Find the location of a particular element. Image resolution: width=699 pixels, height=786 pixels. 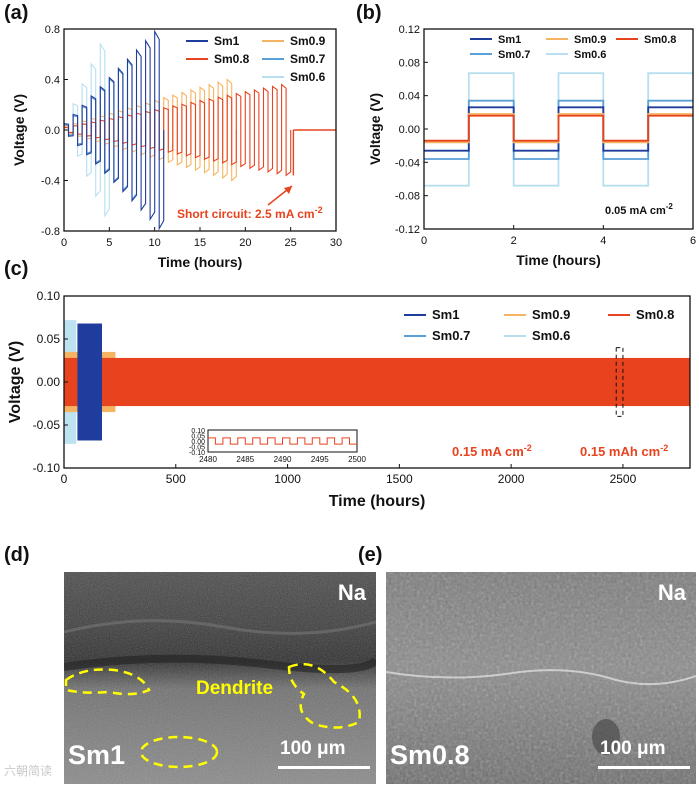

inset-y-tick-label: 0.10 is located at coordinates (198, 431).